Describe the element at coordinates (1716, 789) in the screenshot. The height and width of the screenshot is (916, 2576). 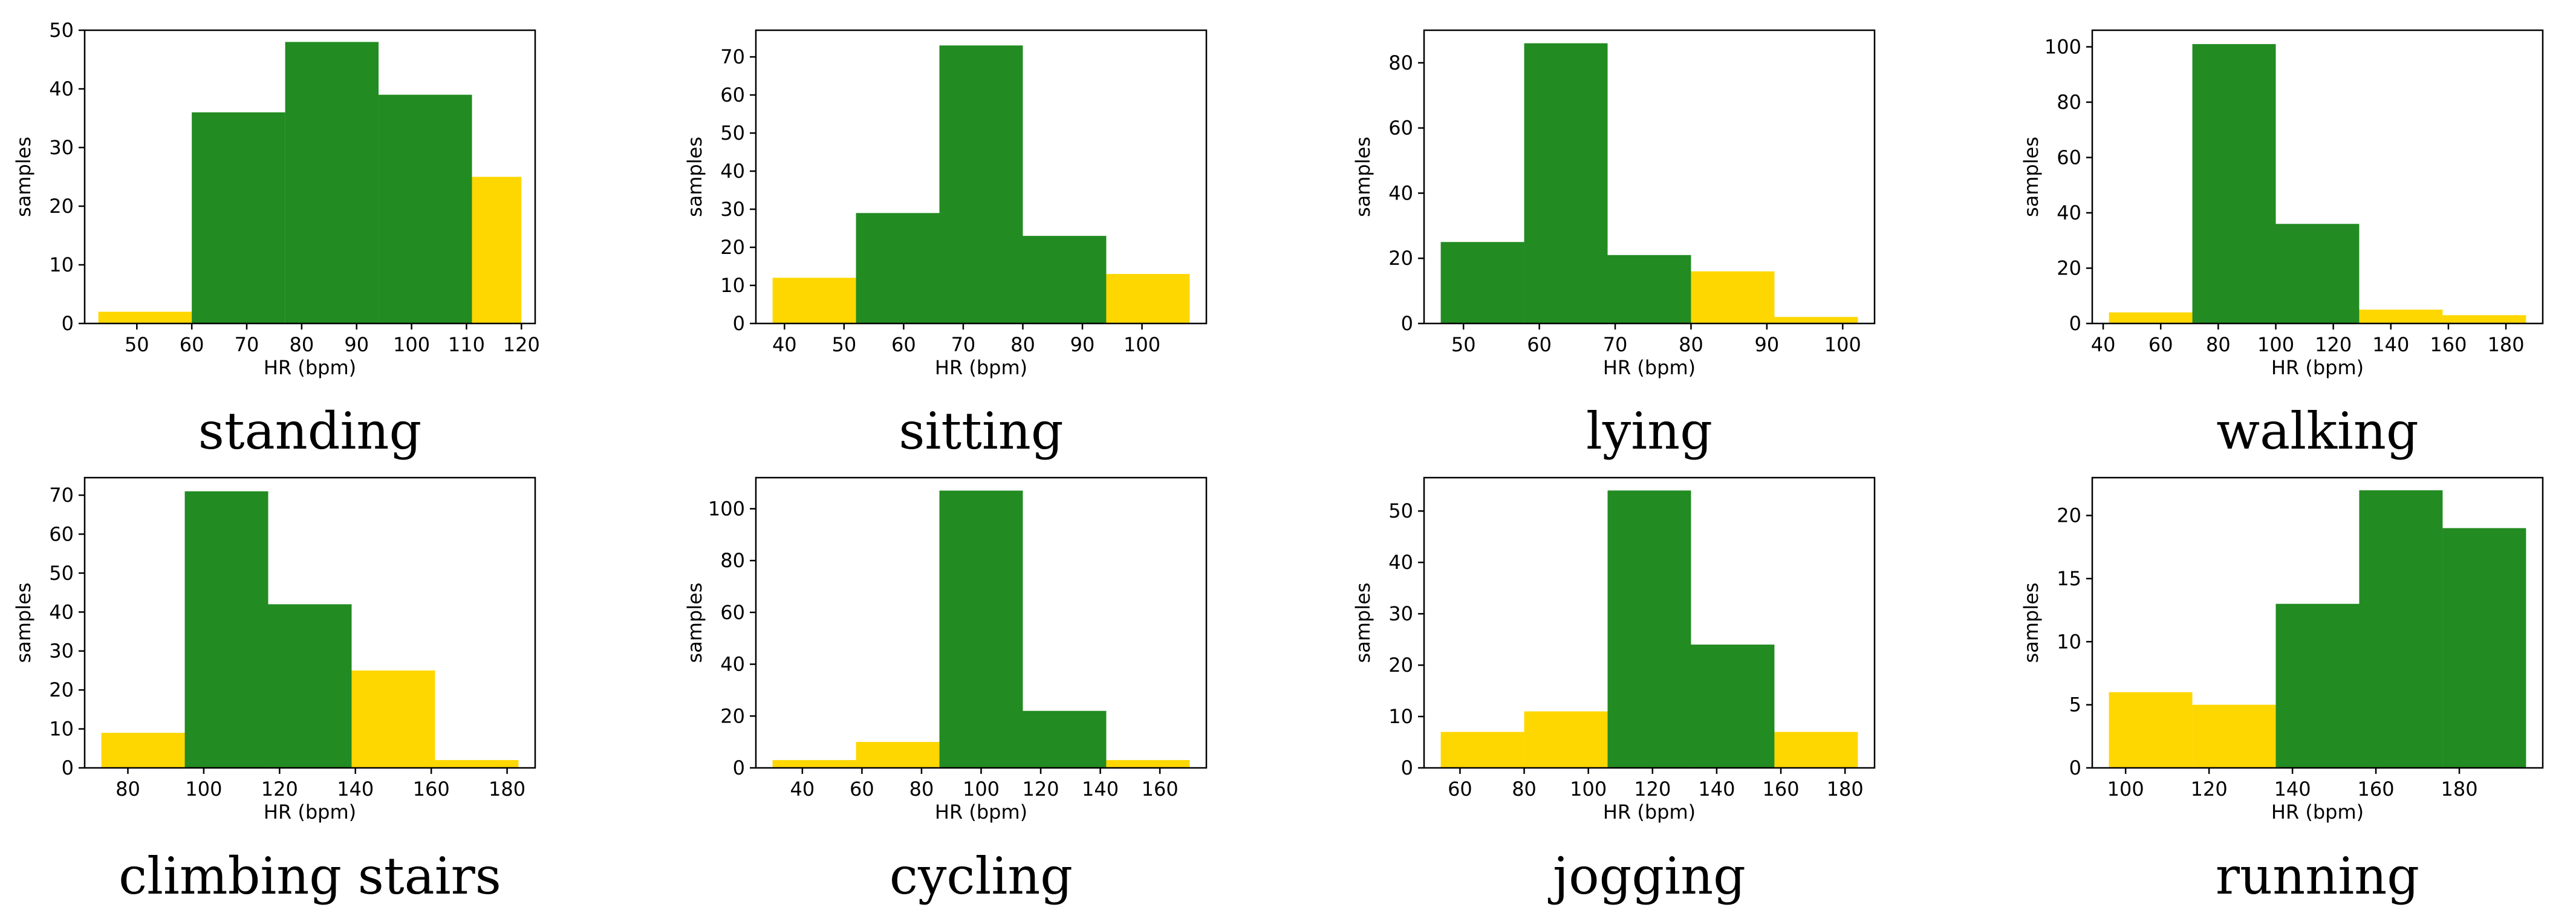
I see `x-tick-label: 140` at that location.